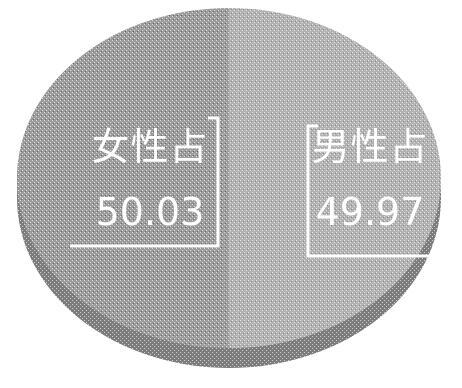 The width and height of the screenshot is (462, 388). I want to click on slice-value-1: 50.03, so click(150, 212).